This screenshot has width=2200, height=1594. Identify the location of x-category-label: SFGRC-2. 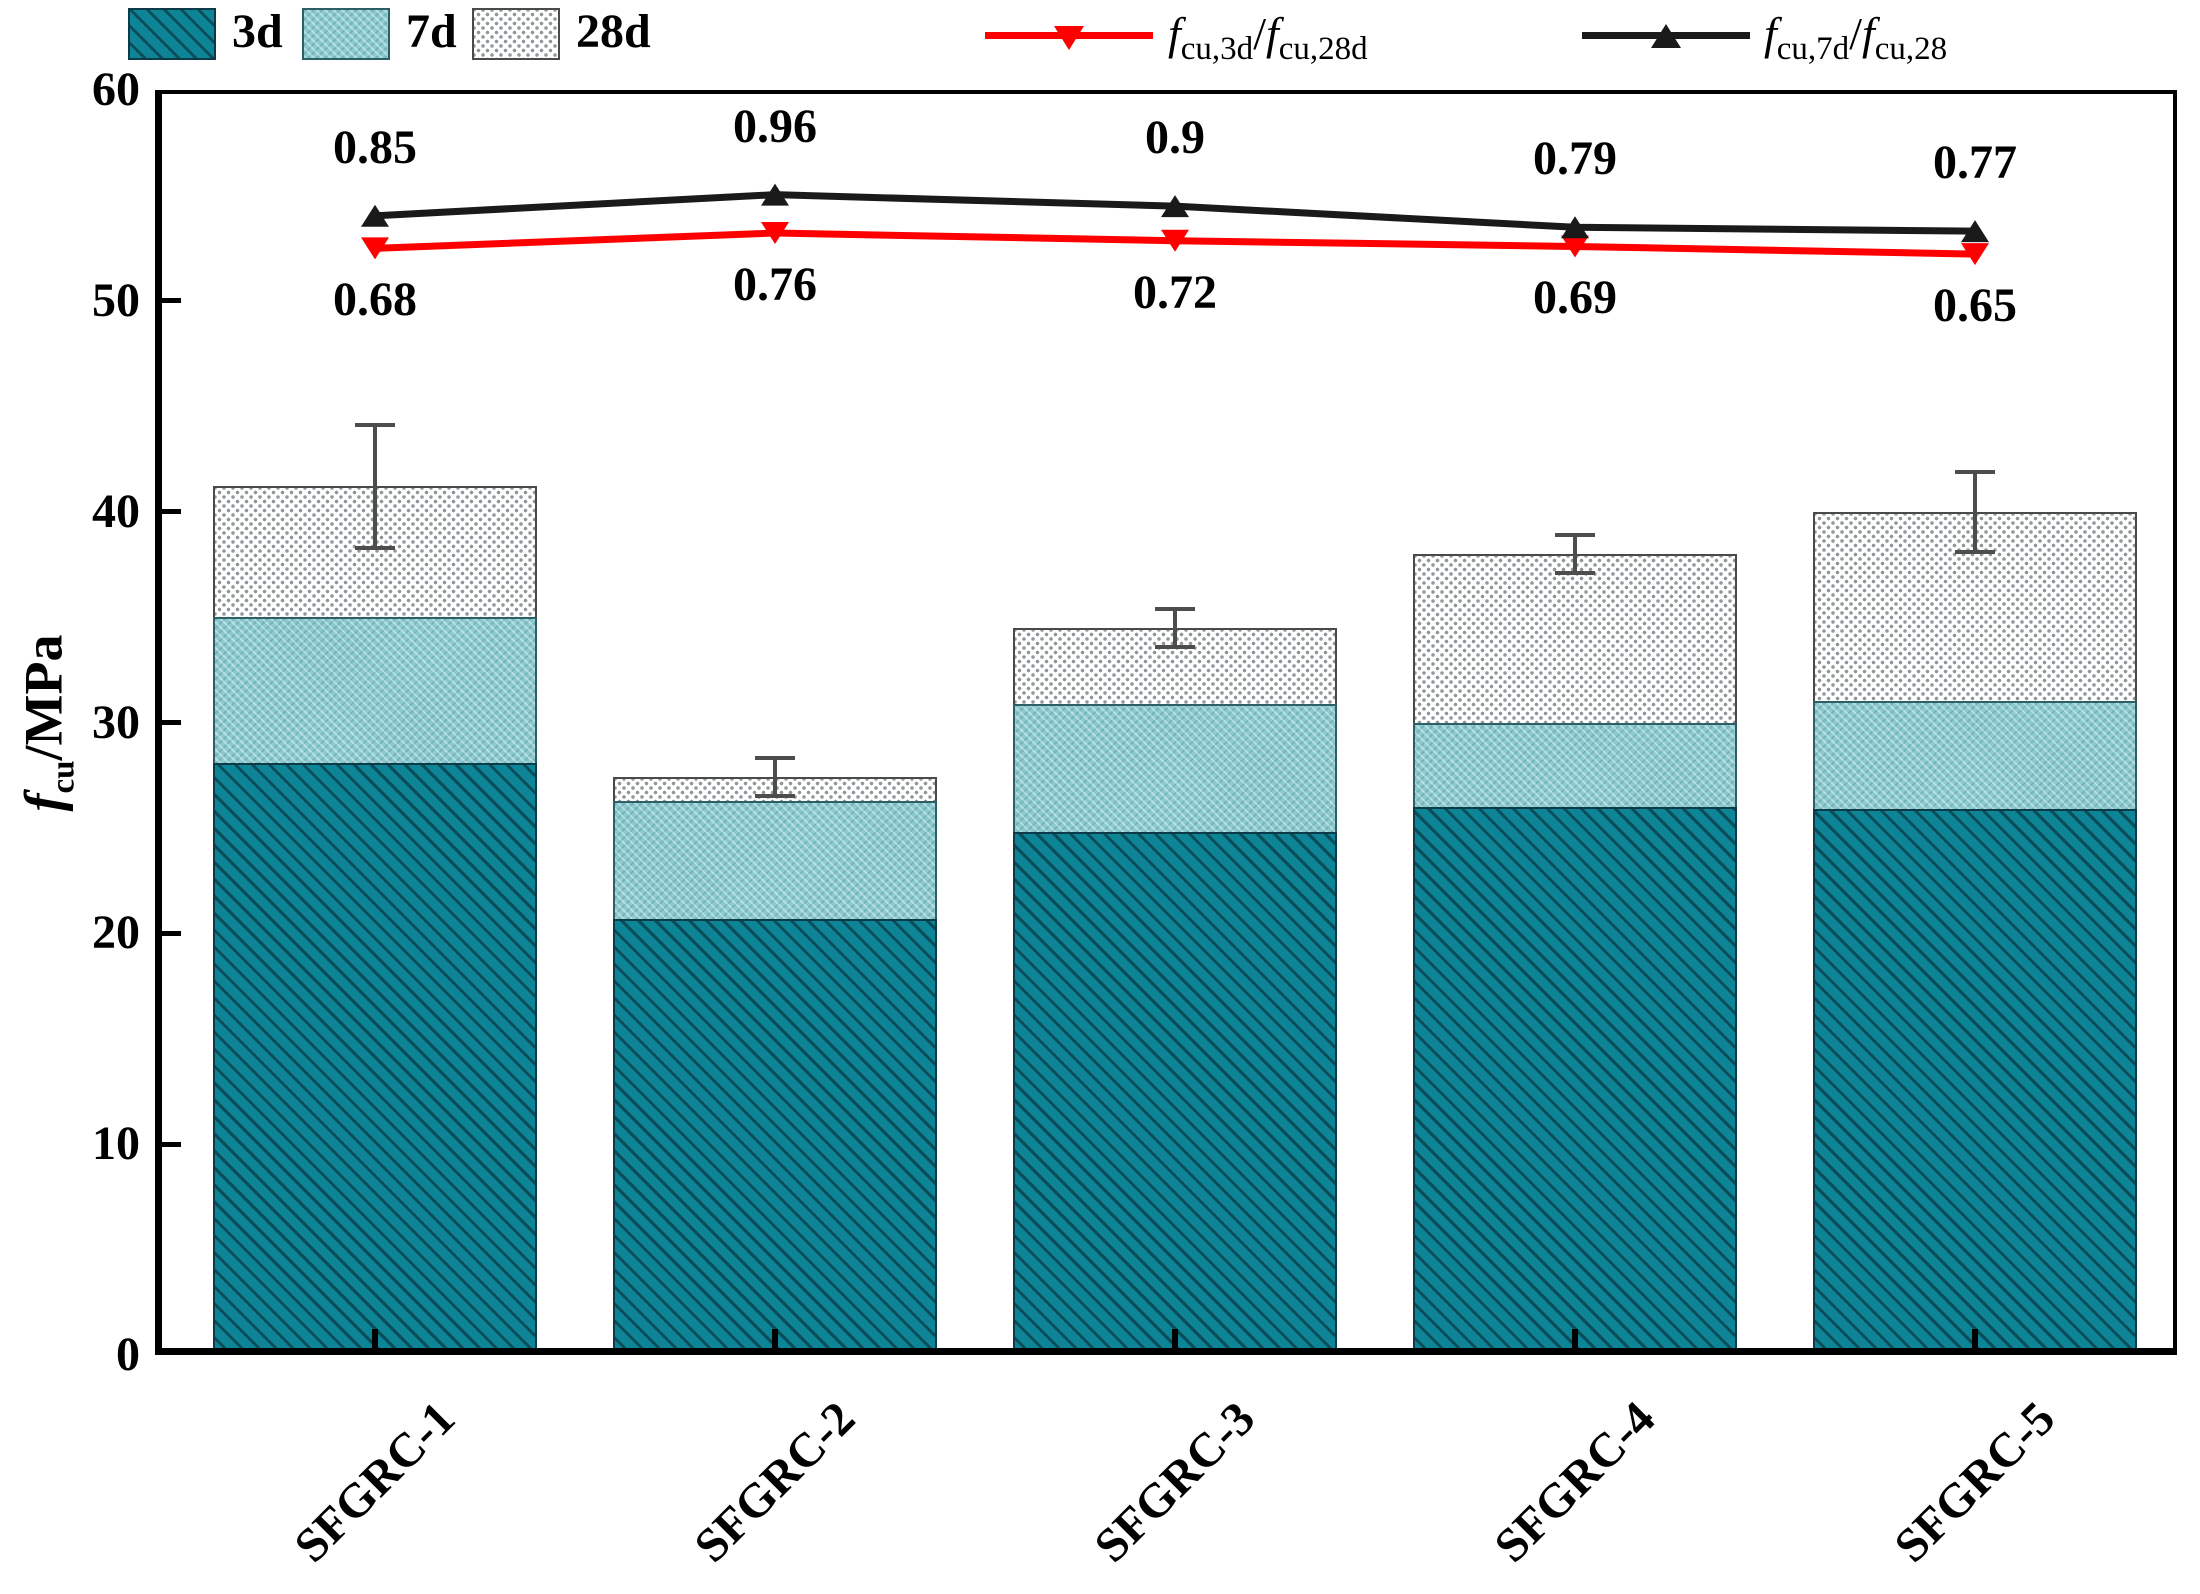
(775, 1482).